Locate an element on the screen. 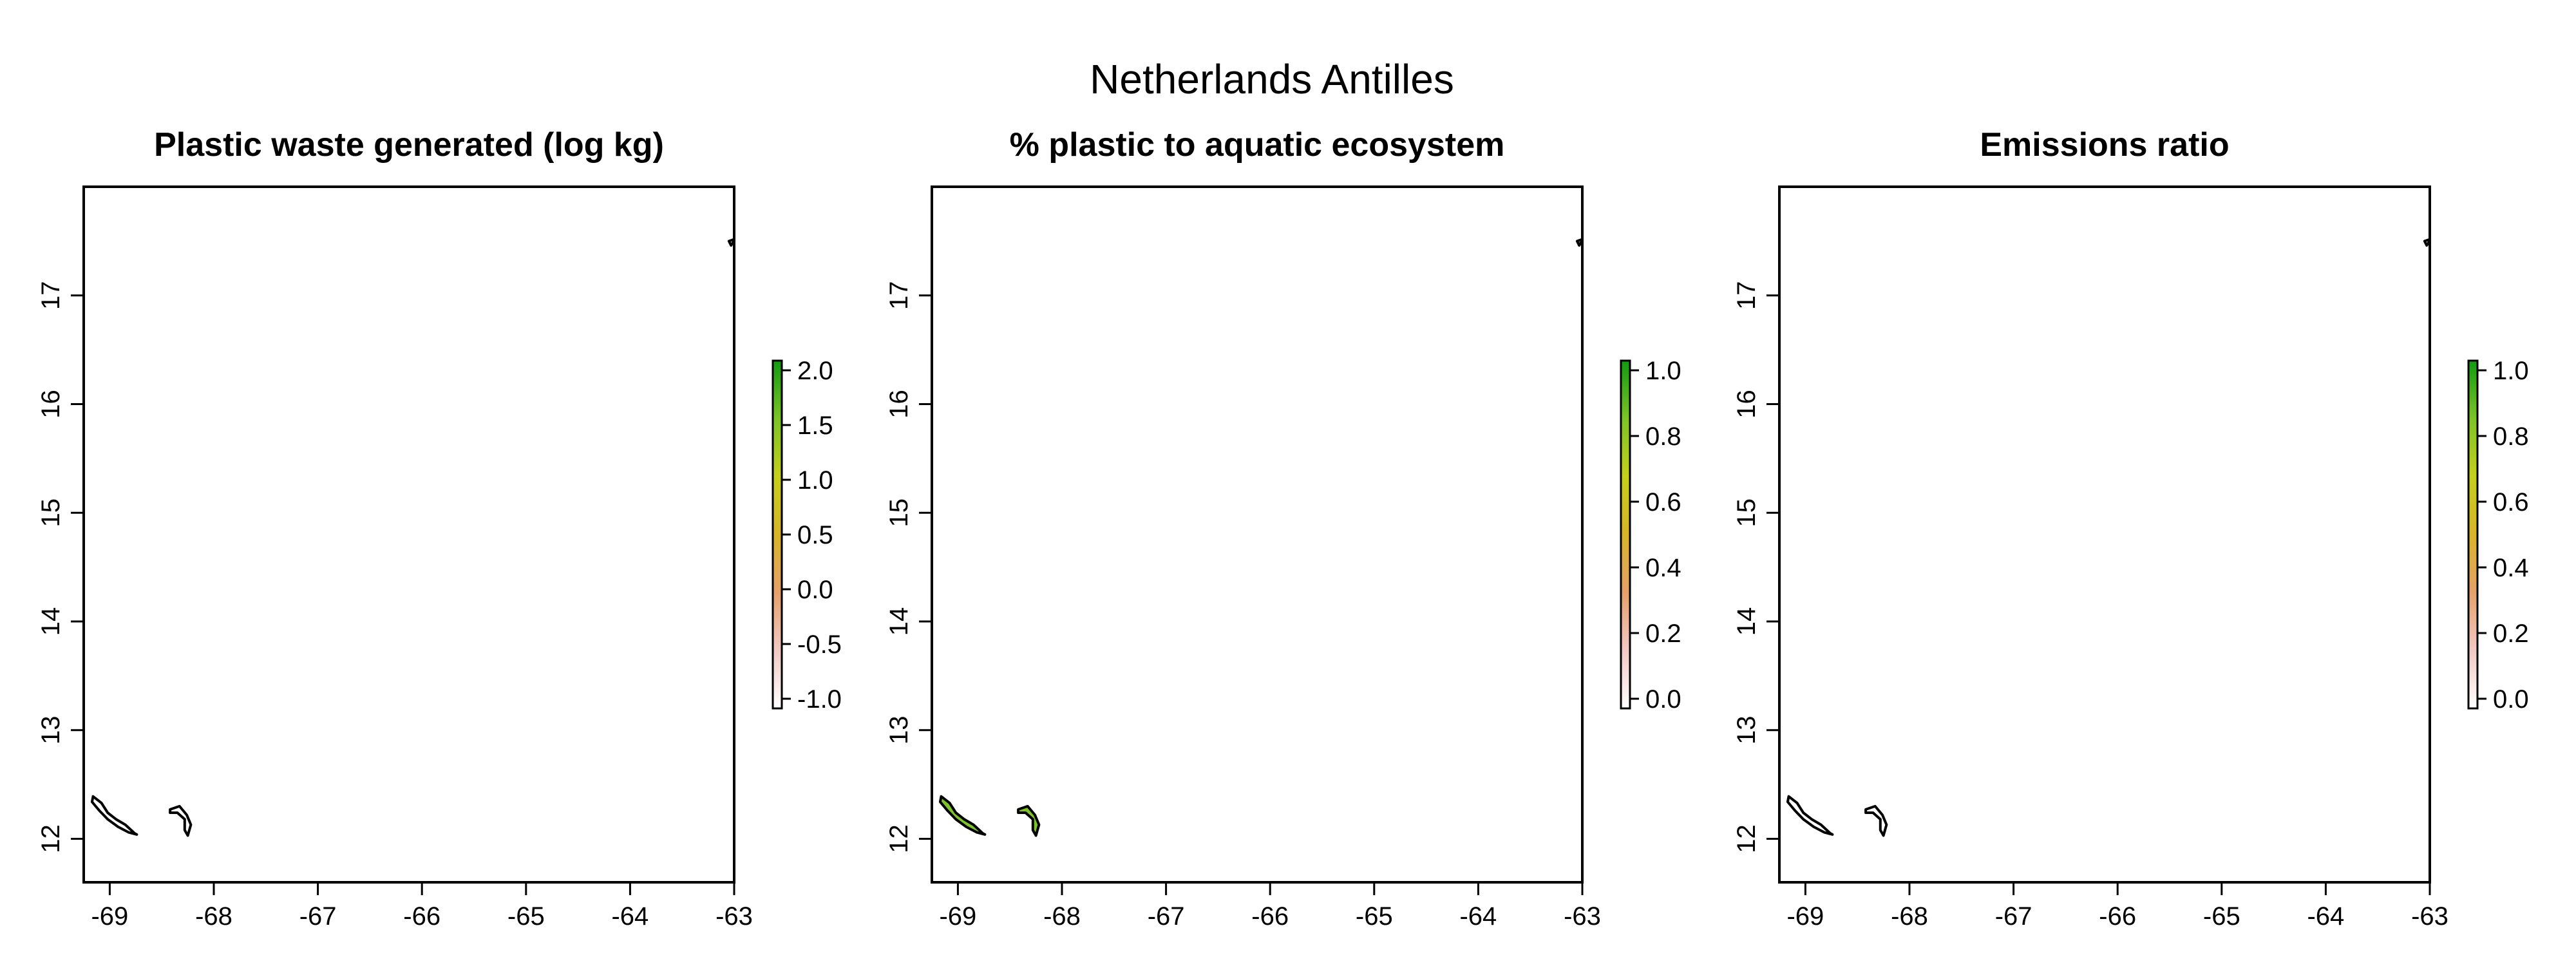  panel-title: Plastic waste generated (log kg) is located at coordinates (409, 145).